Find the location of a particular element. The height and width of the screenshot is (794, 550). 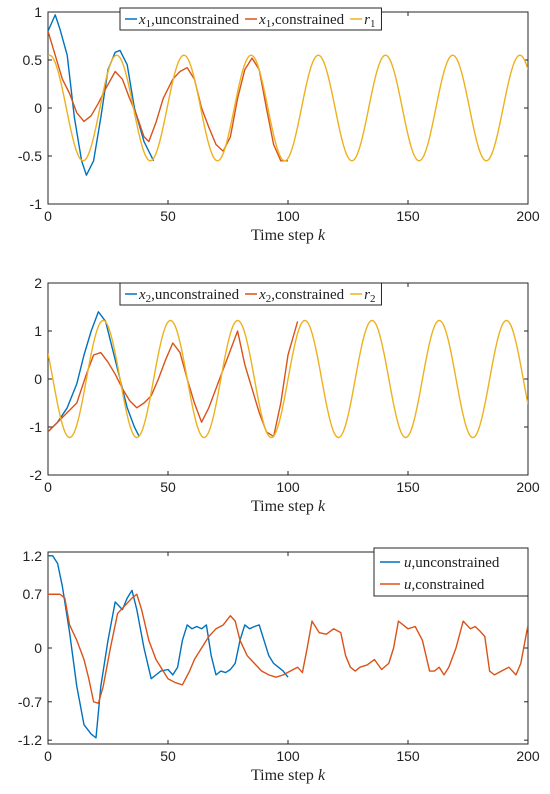

legend-label: u,constrained is located at coordinates (444, 585).